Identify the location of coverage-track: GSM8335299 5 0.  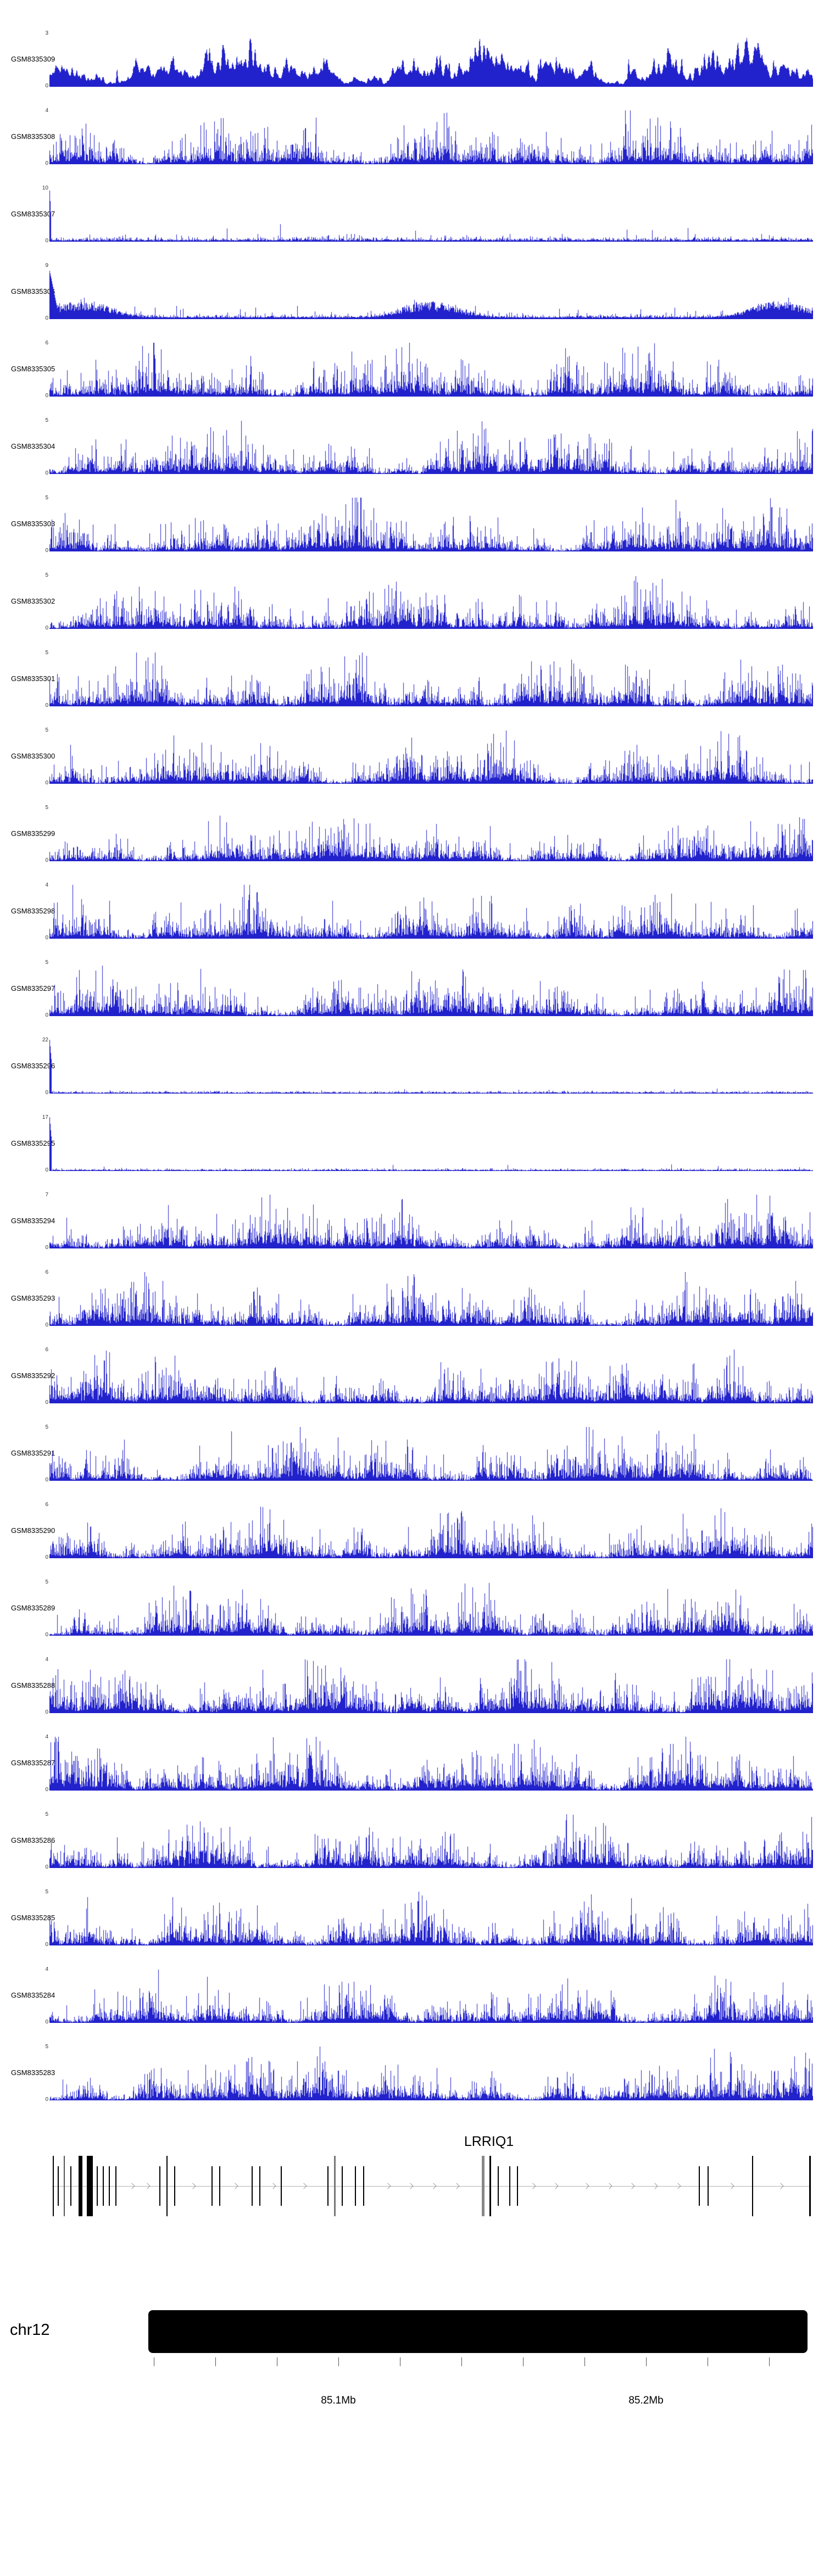
(412, 835).